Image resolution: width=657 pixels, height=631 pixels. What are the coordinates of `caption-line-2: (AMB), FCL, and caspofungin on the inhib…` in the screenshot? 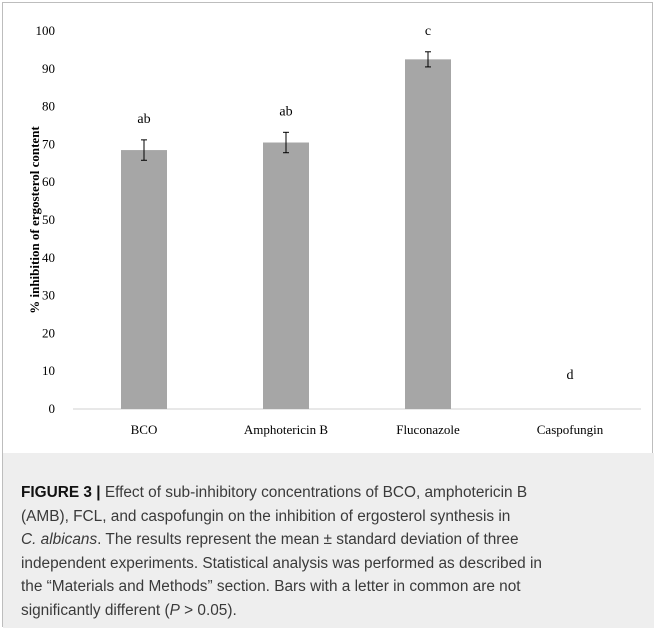 It's located at (266, 516).